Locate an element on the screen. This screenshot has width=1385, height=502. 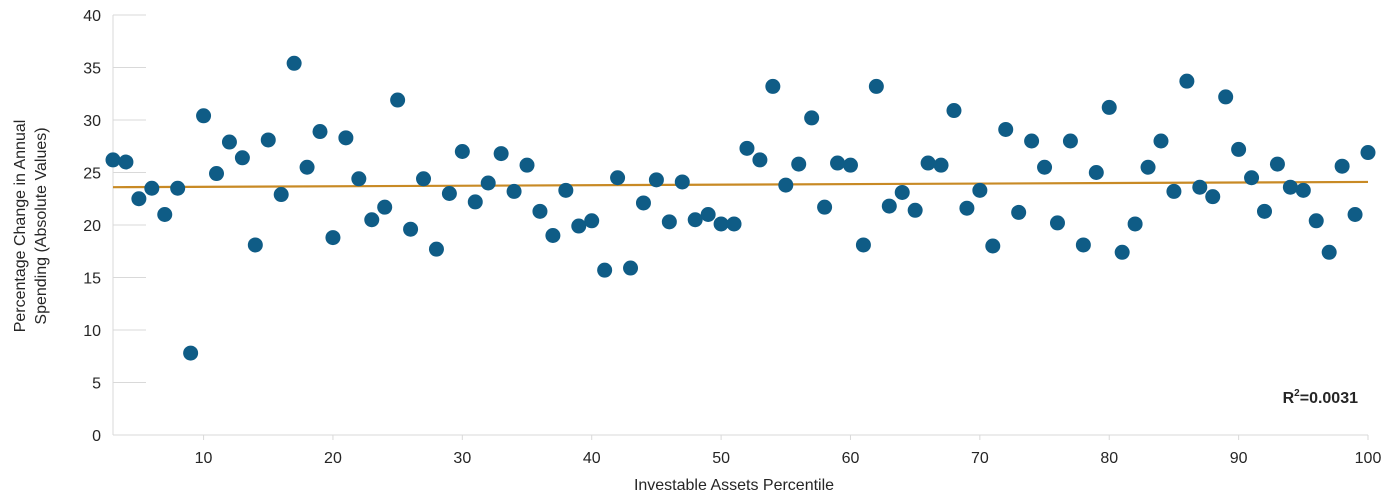
x-tick-label: 80 is located at coordinates (1109, 458).